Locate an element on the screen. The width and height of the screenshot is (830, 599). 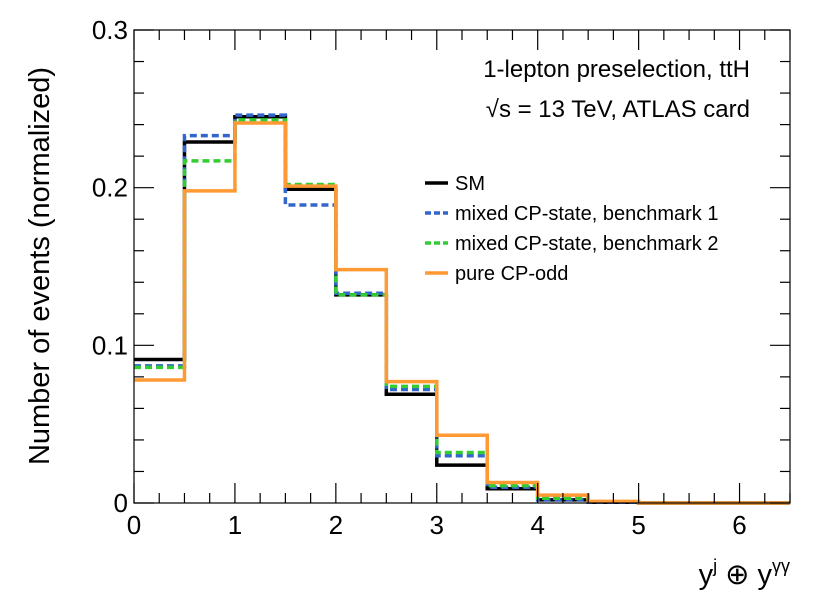
x-tick-label: 5 is located at coordinates (638, 525).